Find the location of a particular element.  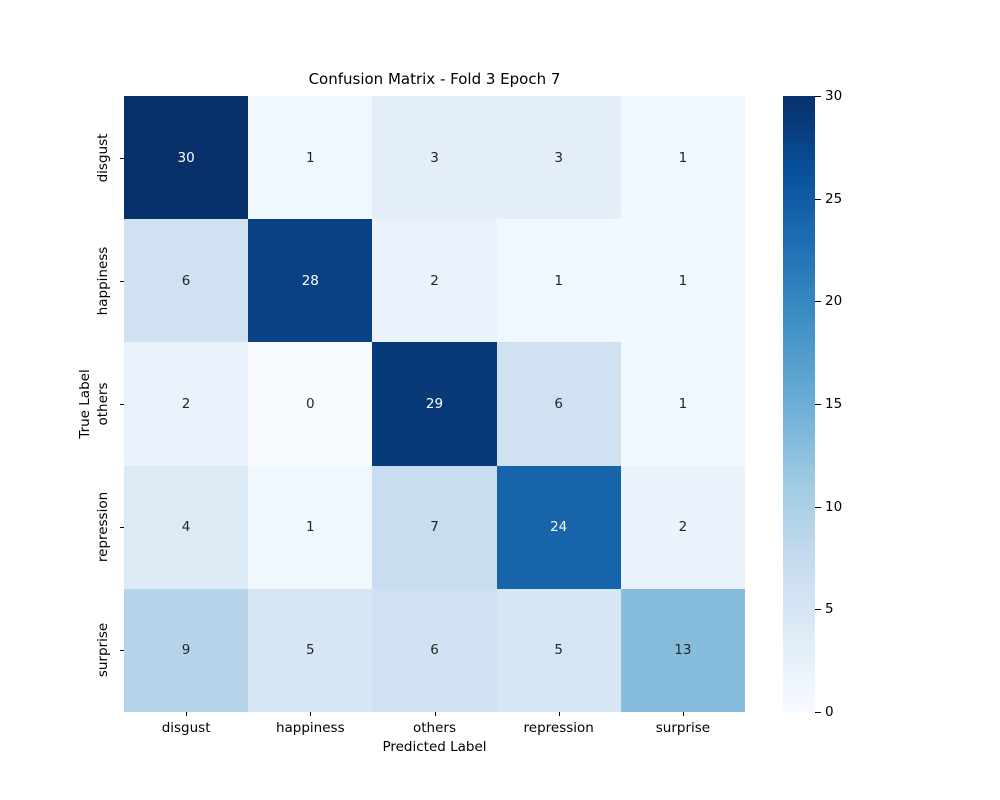

x-tick-label: surprise is located at coordinates (683, 728).